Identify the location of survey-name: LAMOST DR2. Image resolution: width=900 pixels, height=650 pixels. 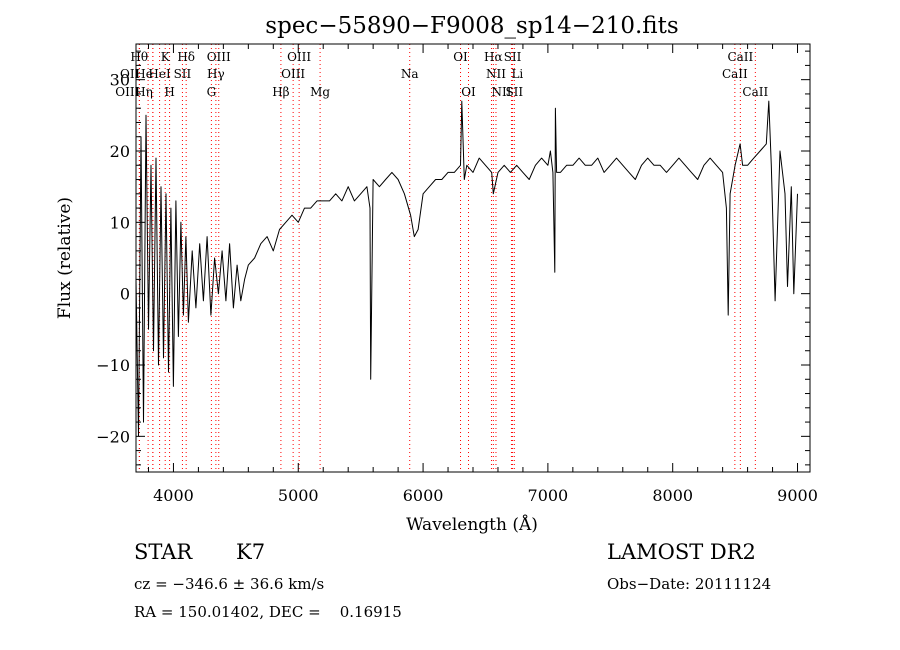
(681, 552).